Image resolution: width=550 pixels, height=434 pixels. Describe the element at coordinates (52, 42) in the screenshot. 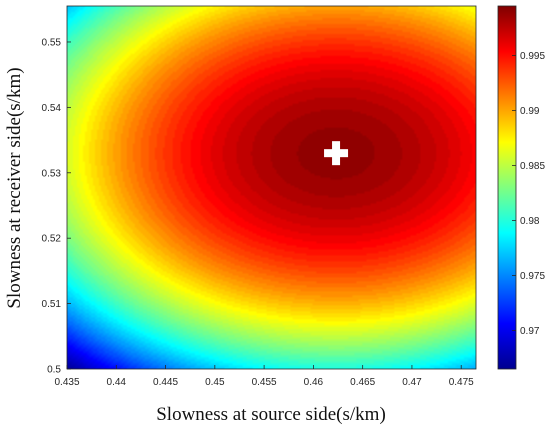

I see `y-tick-label: 0.55` at that location.